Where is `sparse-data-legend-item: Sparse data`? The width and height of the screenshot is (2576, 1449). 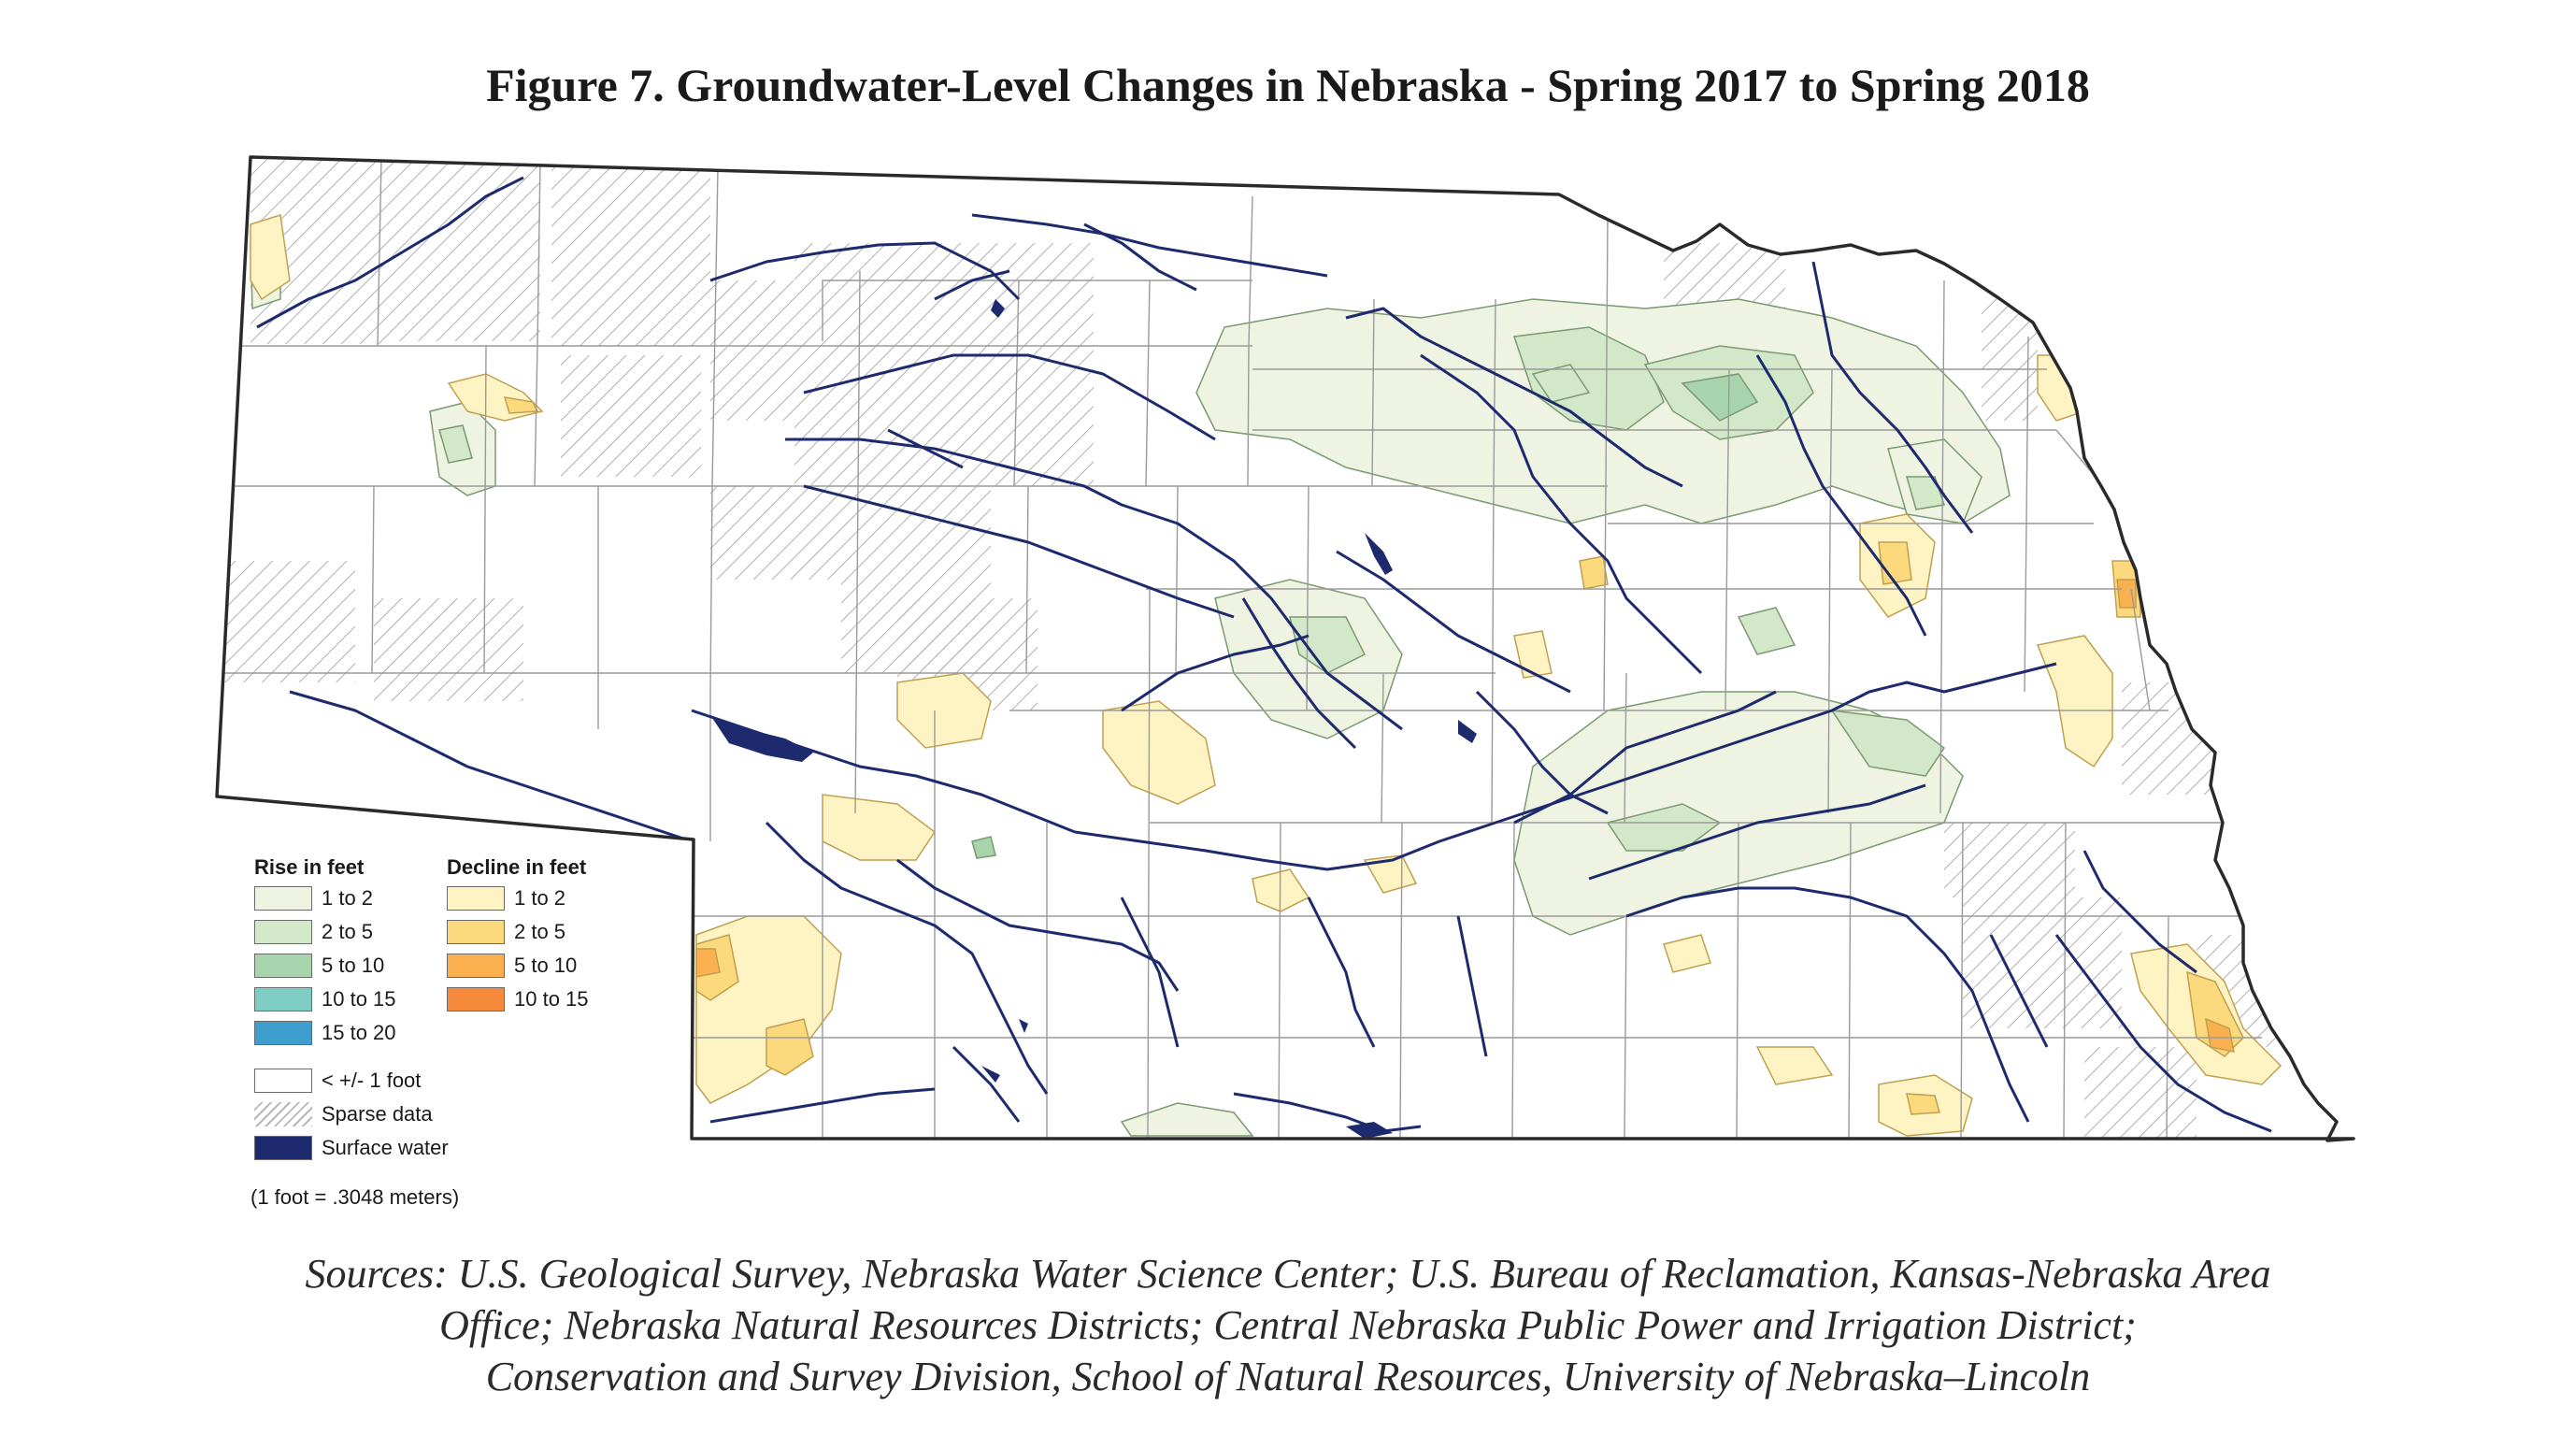
sparse-data-legend-item: Sparse data is located at coordinates (343, 1114).